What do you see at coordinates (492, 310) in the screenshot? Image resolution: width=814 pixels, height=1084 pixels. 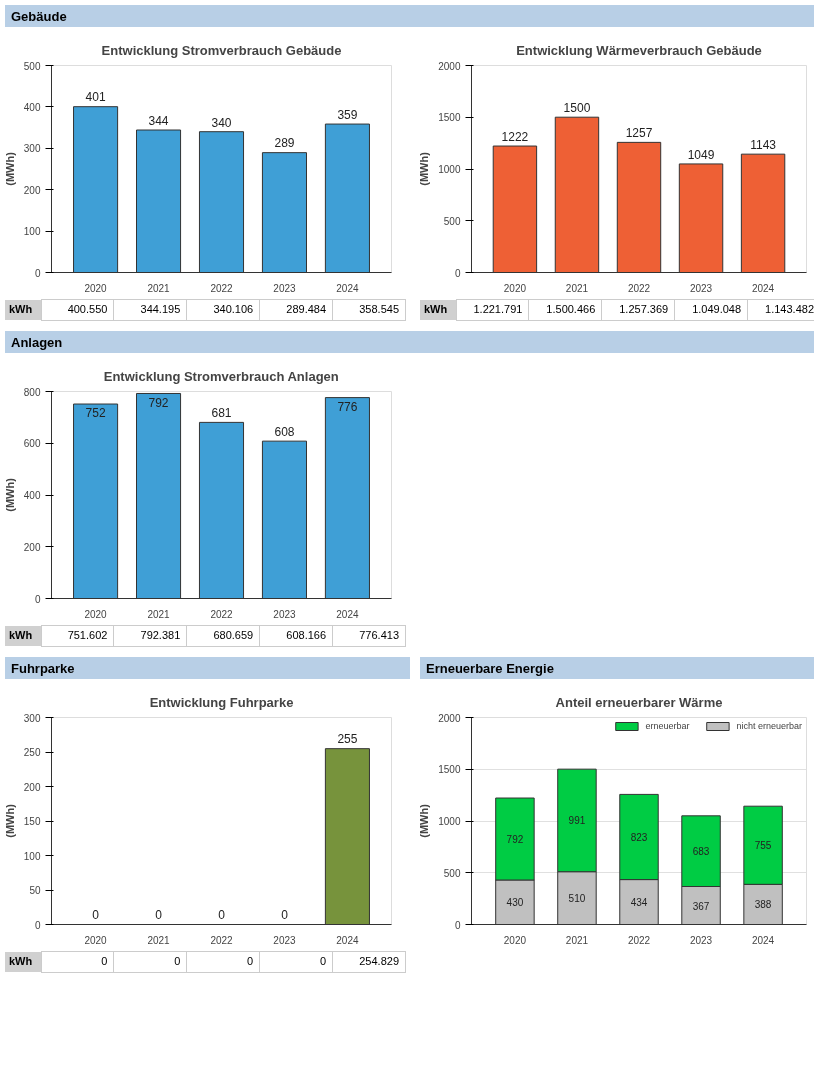 I see `text: 1.221.791` at bounding box center [492, 310].